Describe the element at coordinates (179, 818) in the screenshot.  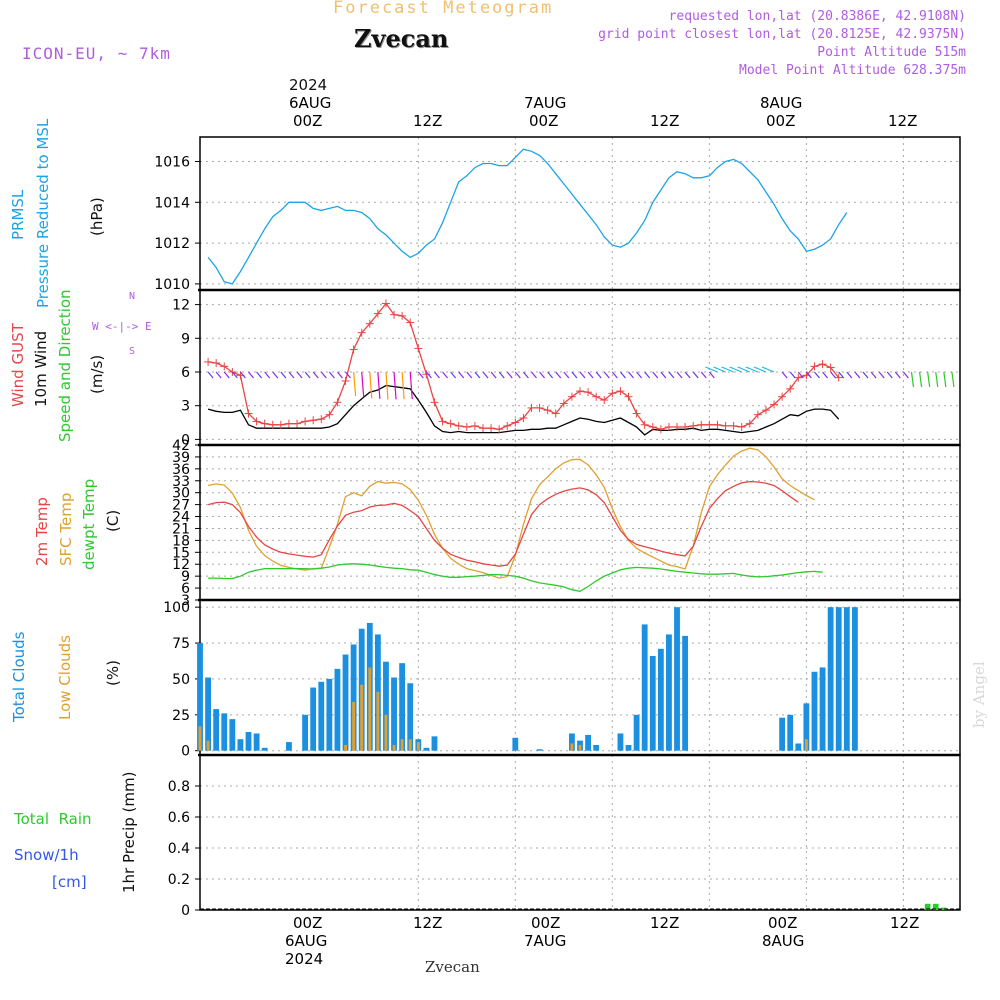
I see `y-tick-label: 0.6` at that location.